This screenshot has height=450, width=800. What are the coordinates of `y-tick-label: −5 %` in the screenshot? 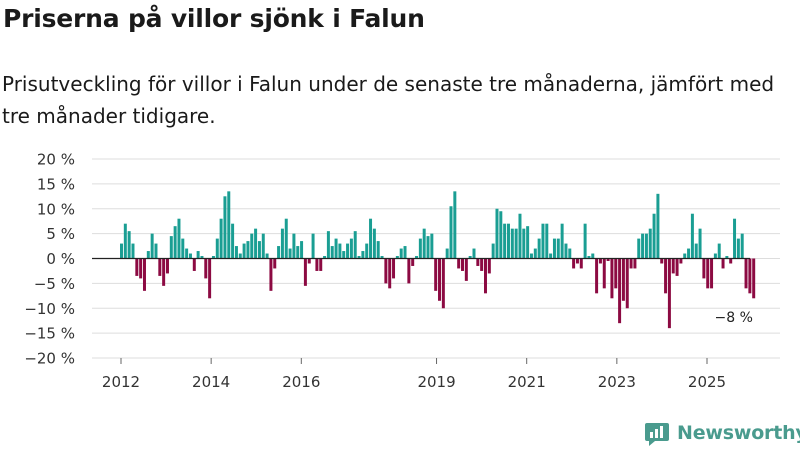 It's located at (54, 284).